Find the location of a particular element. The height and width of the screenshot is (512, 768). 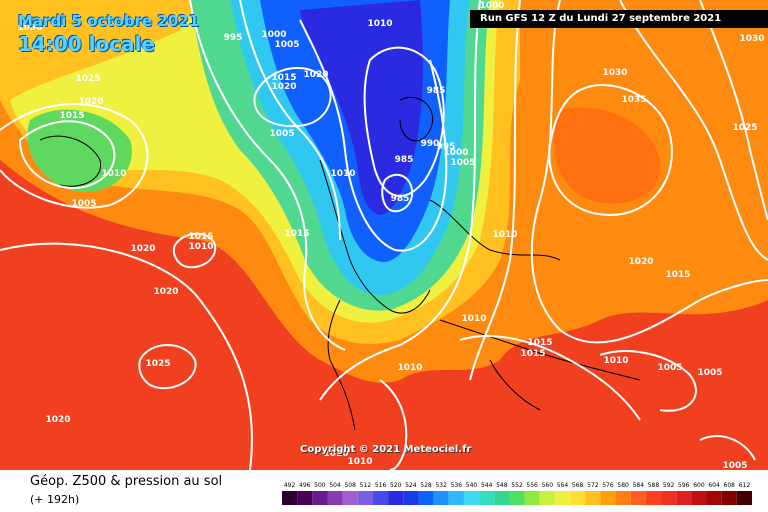

scale-value: 548 is located at coordinates (502, 485).